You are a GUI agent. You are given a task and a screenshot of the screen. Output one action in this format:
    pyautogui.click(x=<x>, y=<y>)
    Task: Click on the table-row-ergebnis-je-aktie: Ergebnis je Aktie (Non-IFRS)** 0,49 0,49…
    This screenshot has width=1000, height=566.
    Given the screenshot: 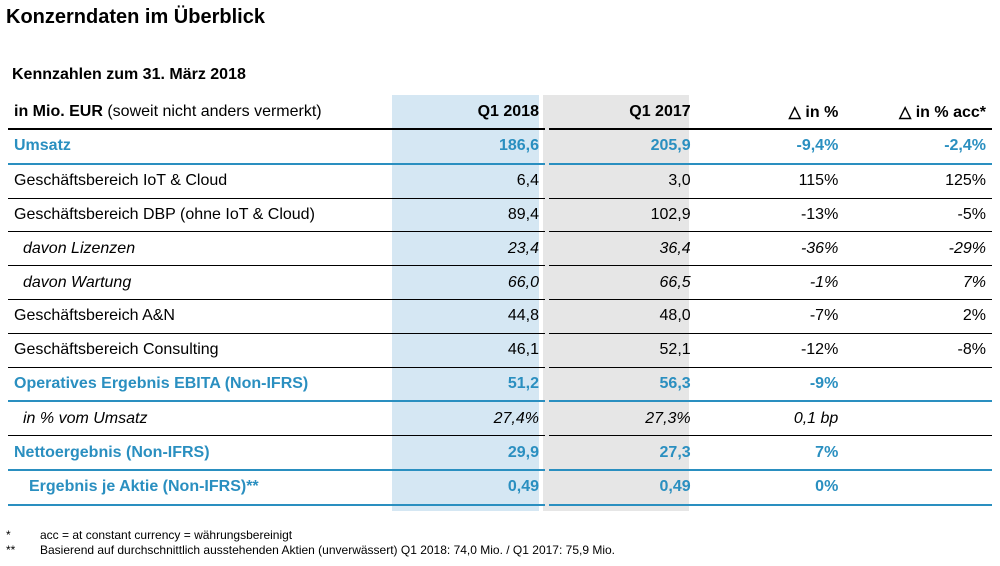 What is the action you would take?
    pyautogui.click(x=500, y=488)
    